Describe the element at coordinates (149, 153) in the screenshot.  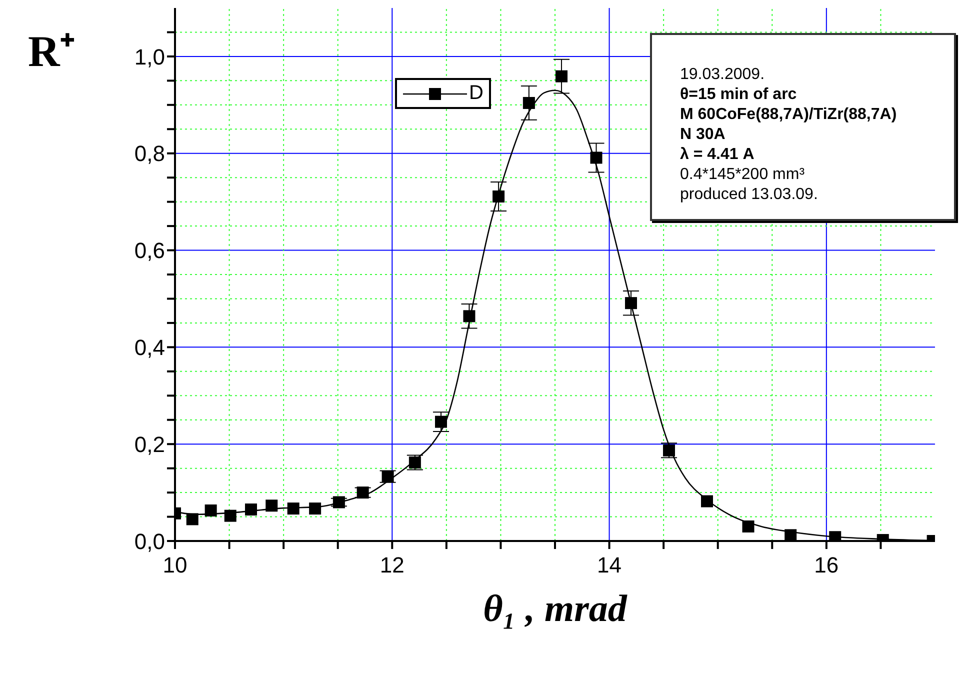
I see `y-tick-label: 0,8` at that location.